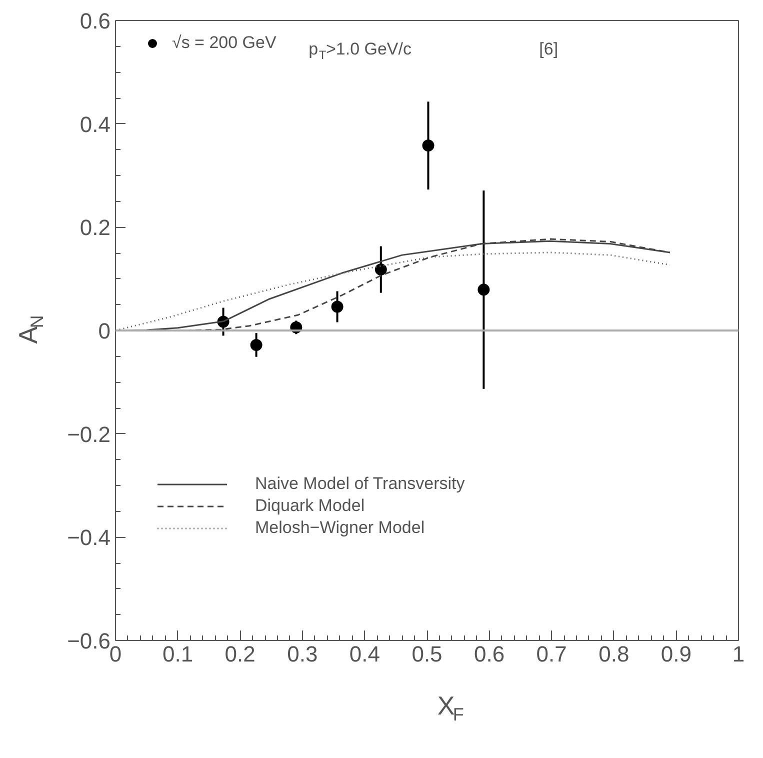 This screenshot has width=763, height=758. I want to click on x-tick-label: 0.8, so click(614, 654).